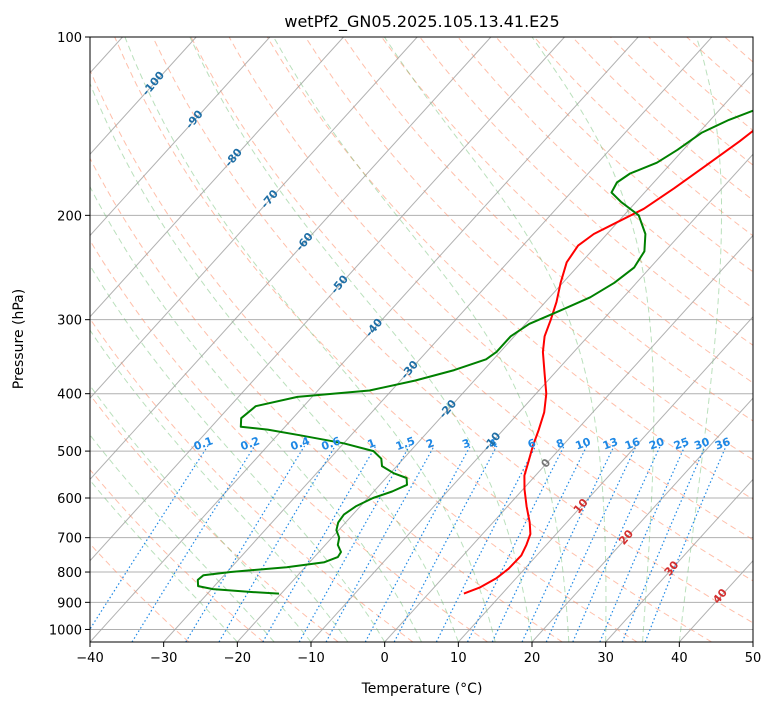  What do you see at coordinates (701, 444) in the screenshot?
I see `mixing-ratio-label: 30` at bounding box center [701, 444].